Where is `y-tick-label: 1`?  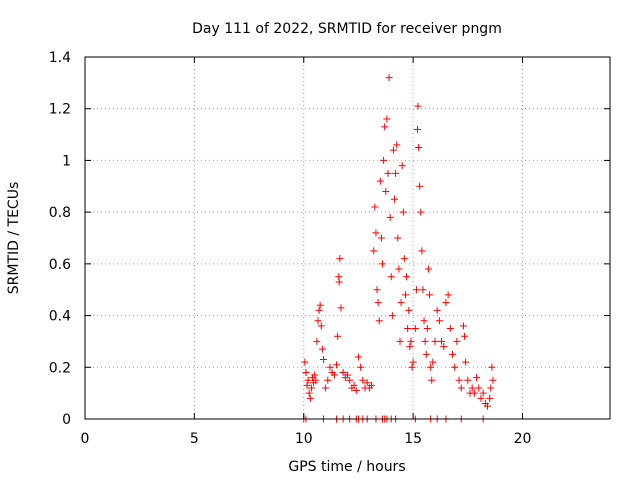 y-tick-label: 1 is located at coordinates (66, 161).